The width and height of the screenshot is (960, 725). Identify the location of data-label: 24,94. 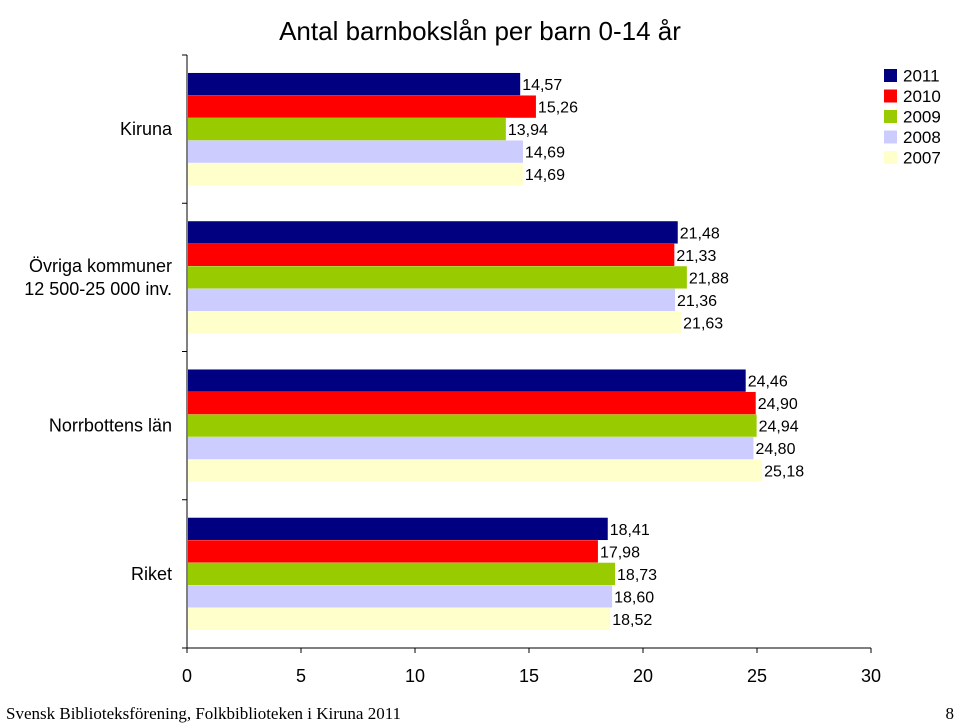
(779, 427).